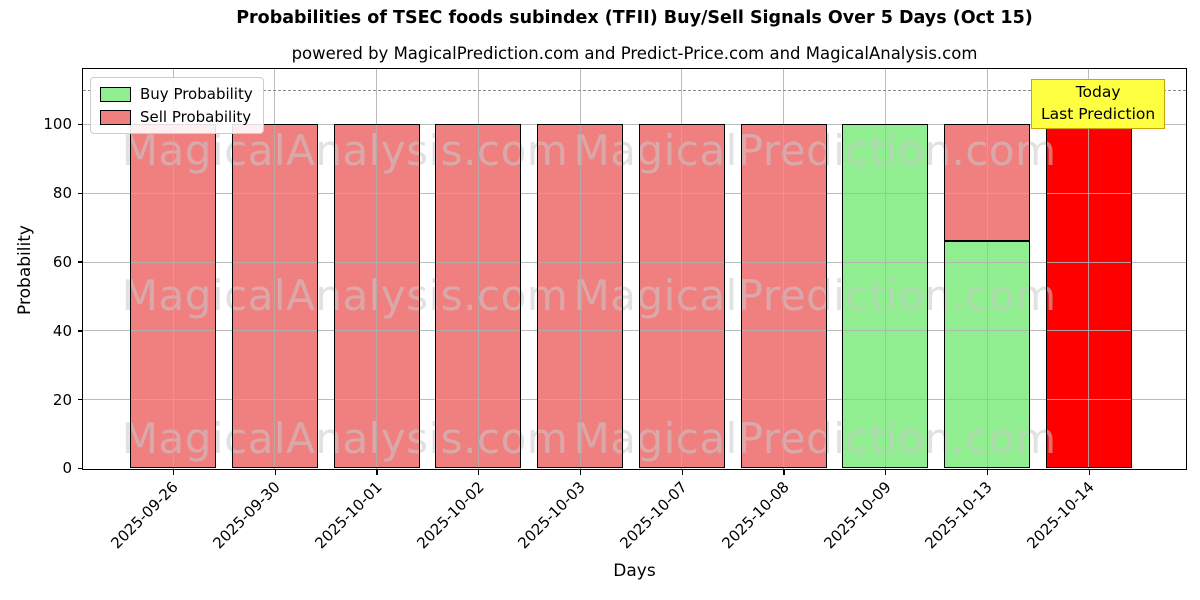 This screenshot has width=1200, height=600. I want to click on x-axis-label: Days, so click(634, 571).